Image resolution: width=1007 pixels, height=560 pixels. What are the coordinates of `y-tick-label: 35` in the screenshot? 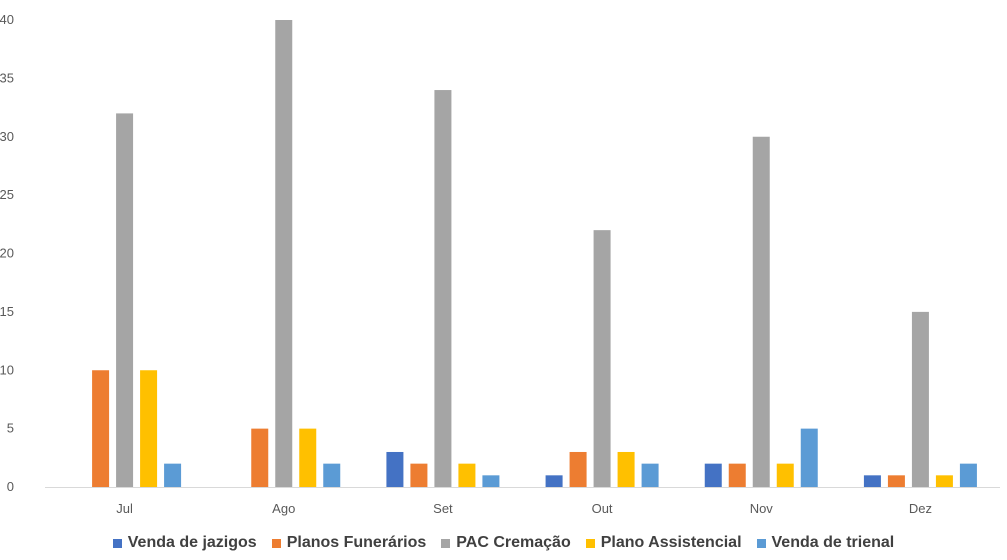 It's located at (7, 77).